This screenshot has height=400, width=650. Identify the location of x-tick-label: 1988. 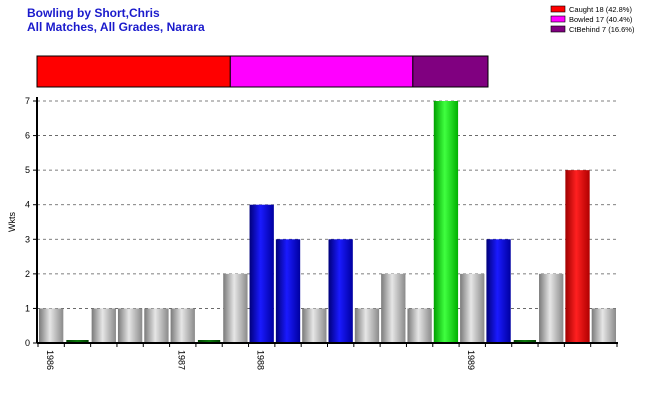
(261, 360).